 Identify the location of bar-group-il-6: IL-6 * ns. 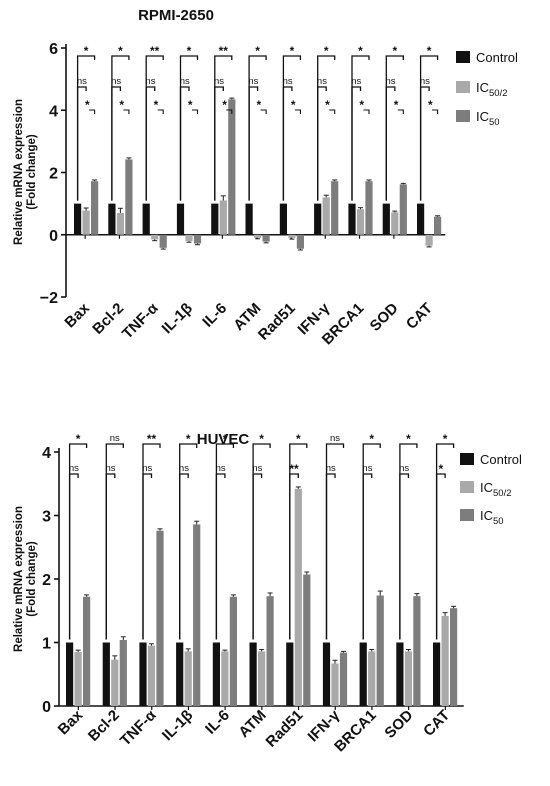
(219, 585).